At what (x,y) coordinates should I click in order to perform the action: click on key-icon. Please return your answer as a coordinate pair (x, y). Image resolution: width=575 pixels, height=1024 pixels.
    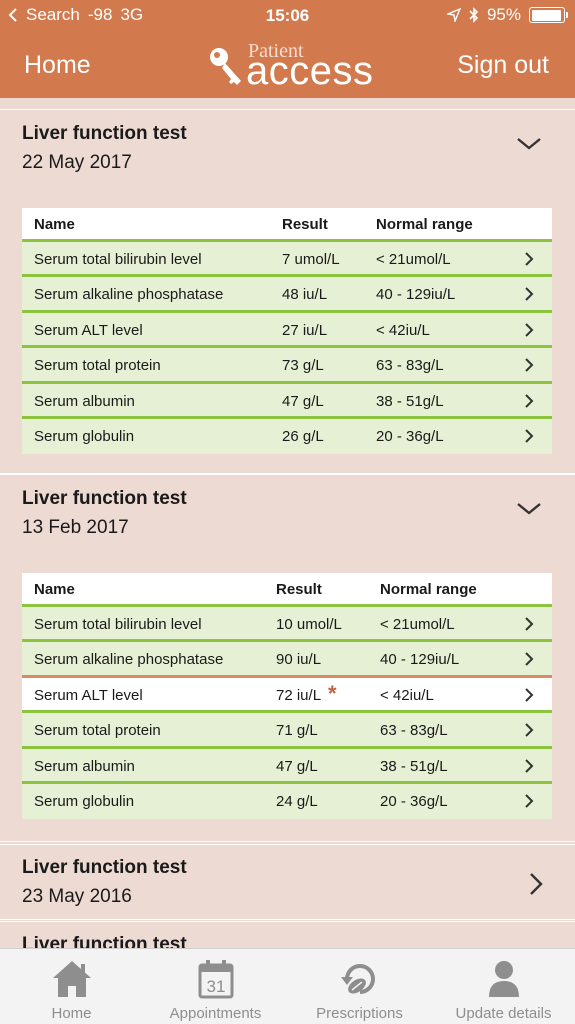
    Looking at the image, I should click on (225, 66).